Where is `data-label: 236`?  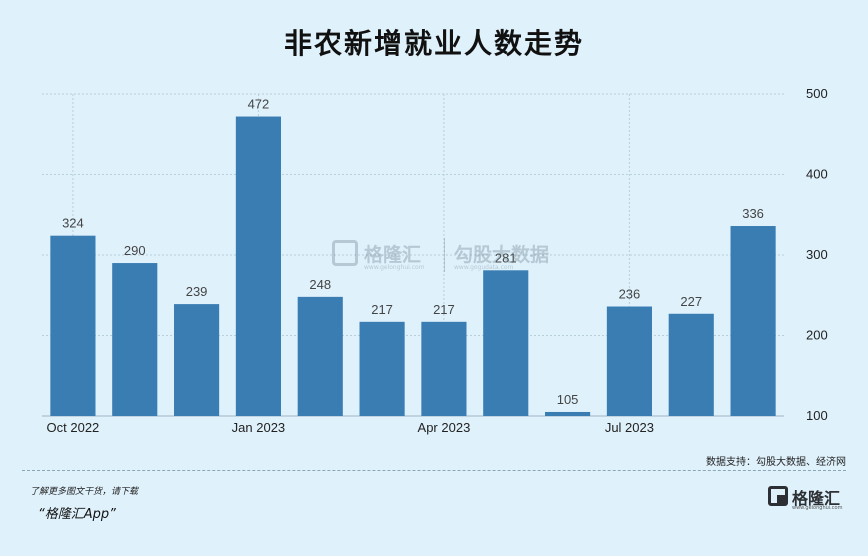
data-label: 236 is located at coordinates (630, 294).